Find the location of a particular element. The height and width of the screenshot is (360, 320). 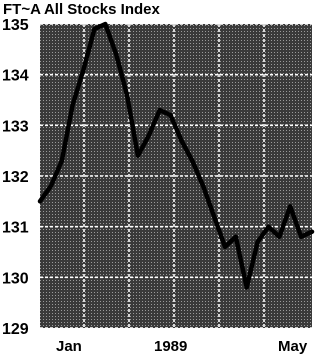

y-tick-label: 134 is located at coordinates (15, 76).